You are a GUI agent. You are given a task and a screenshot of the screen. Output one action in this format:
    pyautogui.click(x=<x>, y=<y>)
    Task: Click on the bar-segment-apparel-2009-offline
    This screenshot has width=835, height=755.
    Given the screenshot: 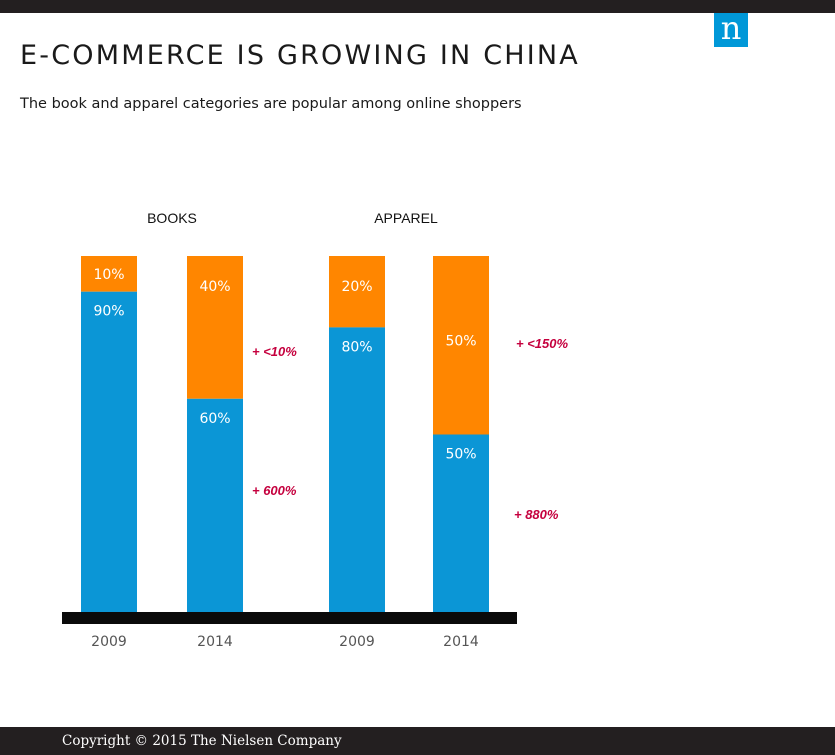 What is the action you would take?
    pyautogui.click(x=357, y=470)
    